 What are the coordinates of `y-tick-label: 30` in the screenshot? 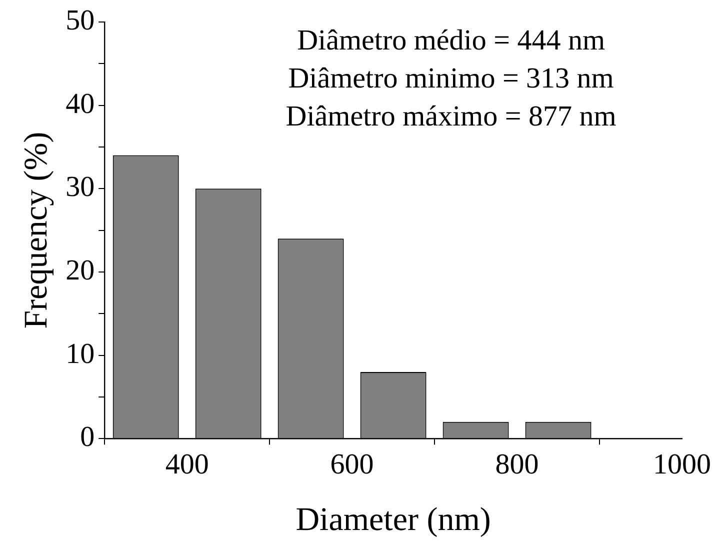 It's located at (80, 187).